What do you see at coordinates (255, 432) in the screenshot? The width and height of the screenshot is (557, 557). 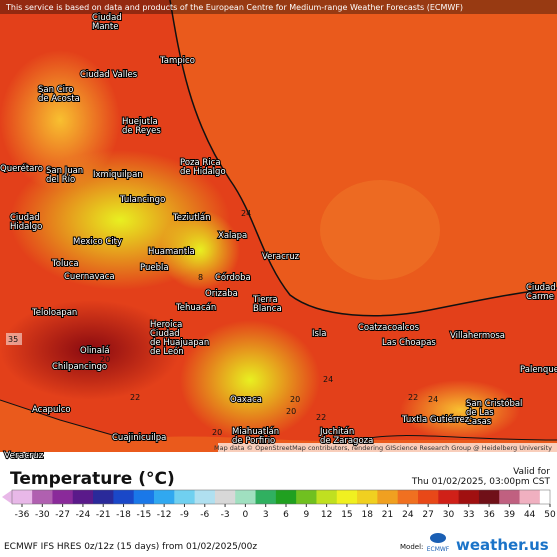 I see `city-label: Miahuatlán` at bounding box center [255, 432].